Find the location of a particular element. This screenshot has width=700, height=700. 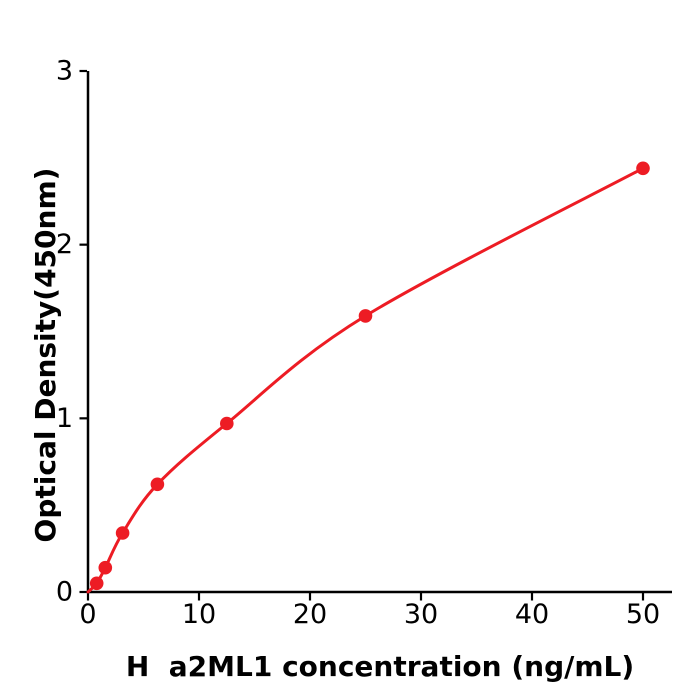

x-tick-label: 30 is located at coordinates (421, 614).